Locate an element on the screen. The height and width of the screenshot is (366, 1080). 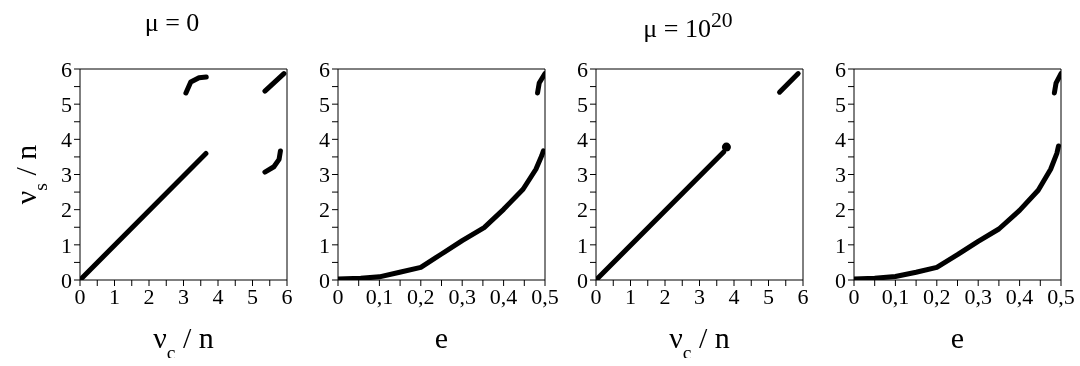
chart-title: μ = 10$^{20}$ is located at coordinates (688, 26).